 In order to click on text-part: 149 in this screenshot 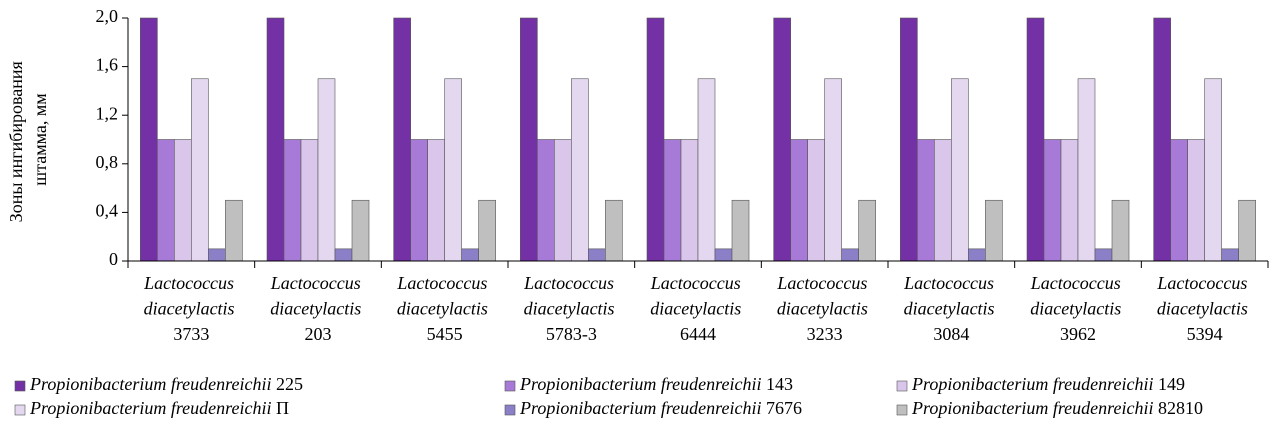, I will do `click(1171, 384)`.